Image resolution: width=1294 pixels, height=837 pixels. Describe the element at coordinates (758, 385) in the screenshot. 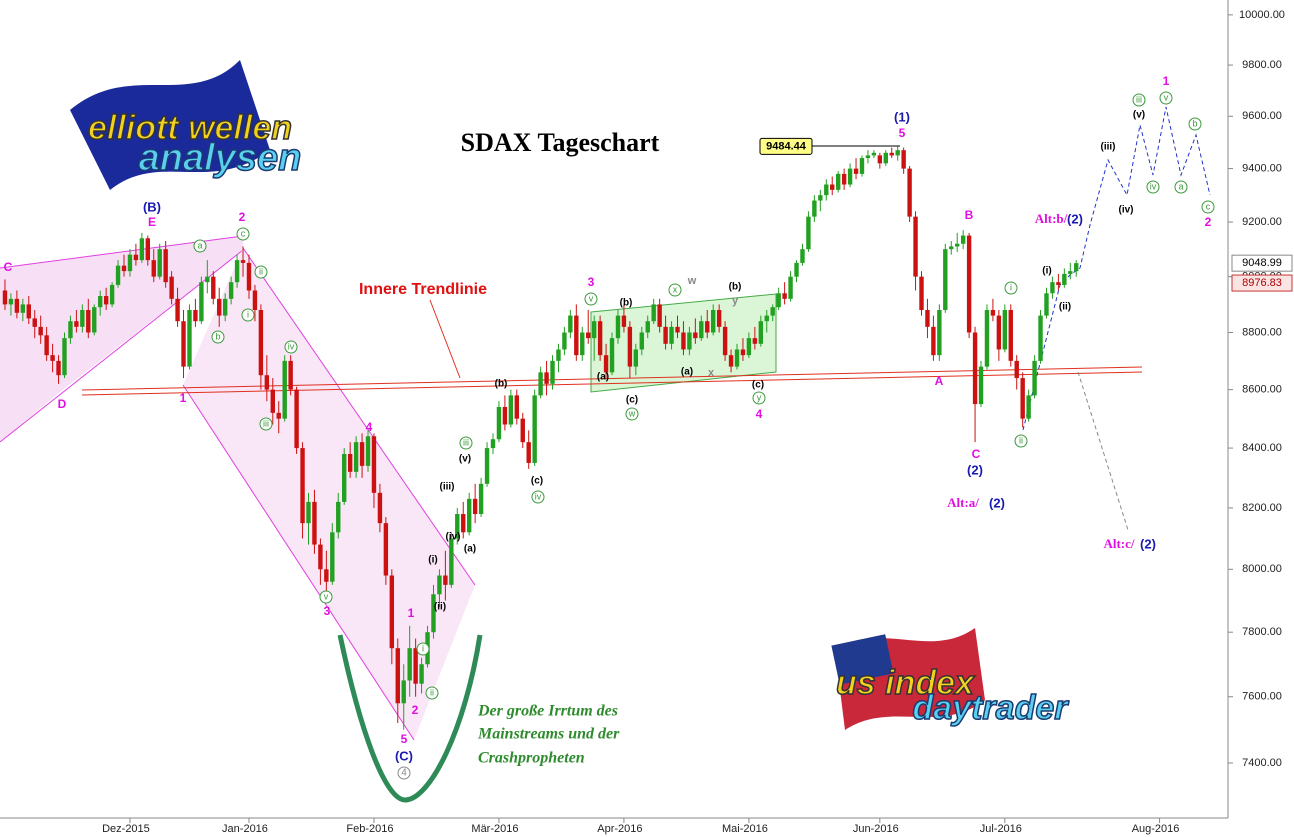

I see `wave-label: (c)` at that location.